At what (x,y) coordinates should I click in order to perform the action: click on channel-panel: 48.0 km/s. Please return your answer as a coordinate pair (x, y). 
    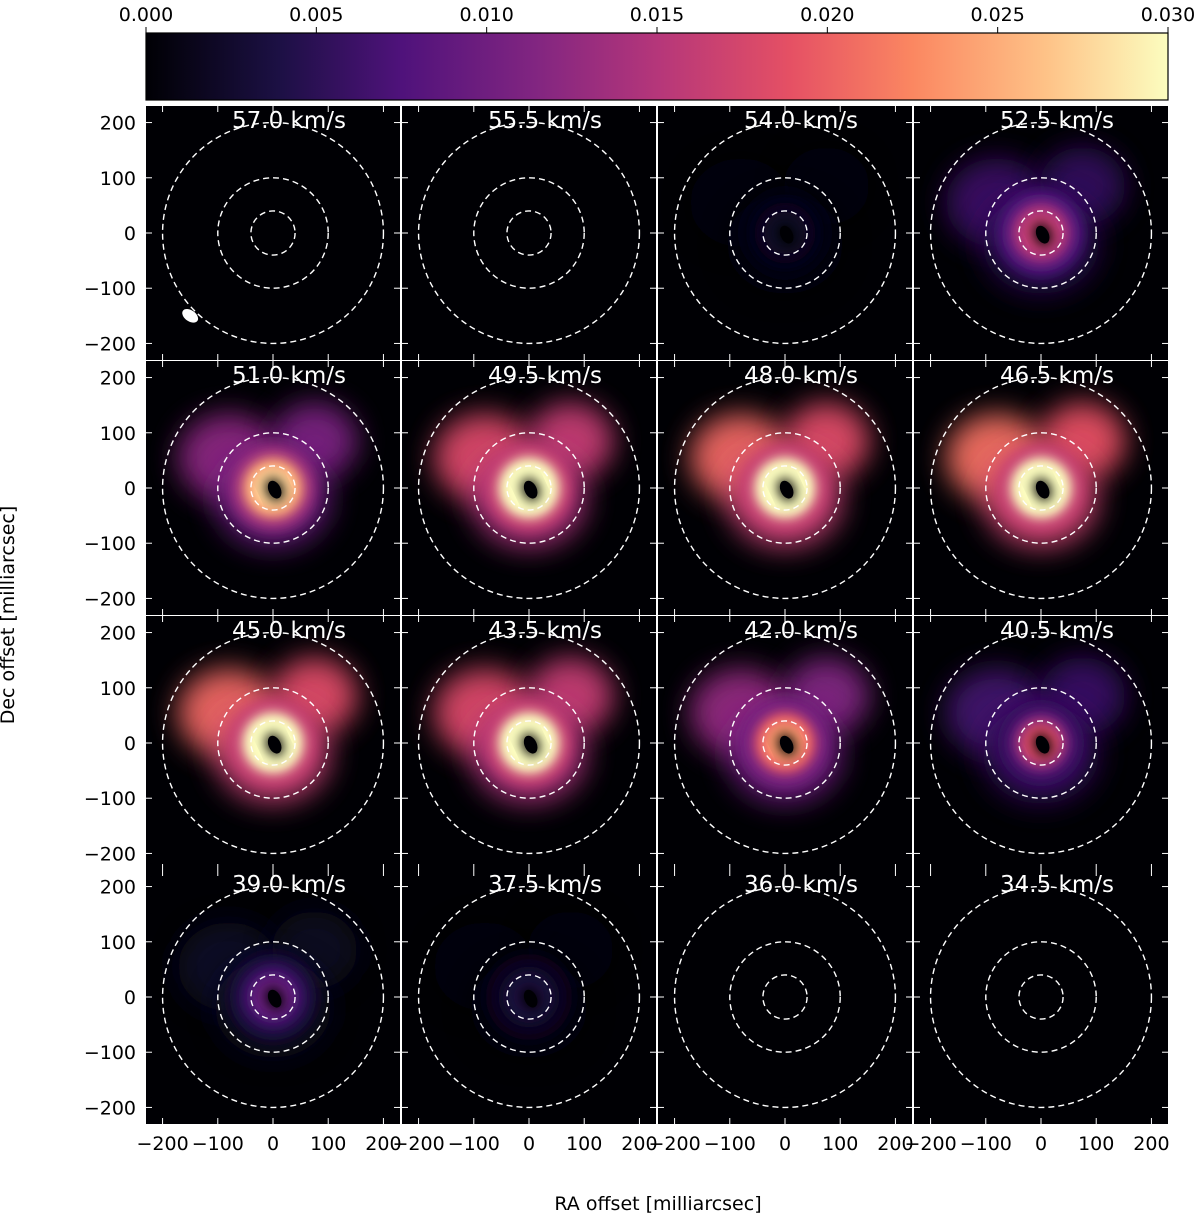
    Looking at the image, I should click on (785, 488).